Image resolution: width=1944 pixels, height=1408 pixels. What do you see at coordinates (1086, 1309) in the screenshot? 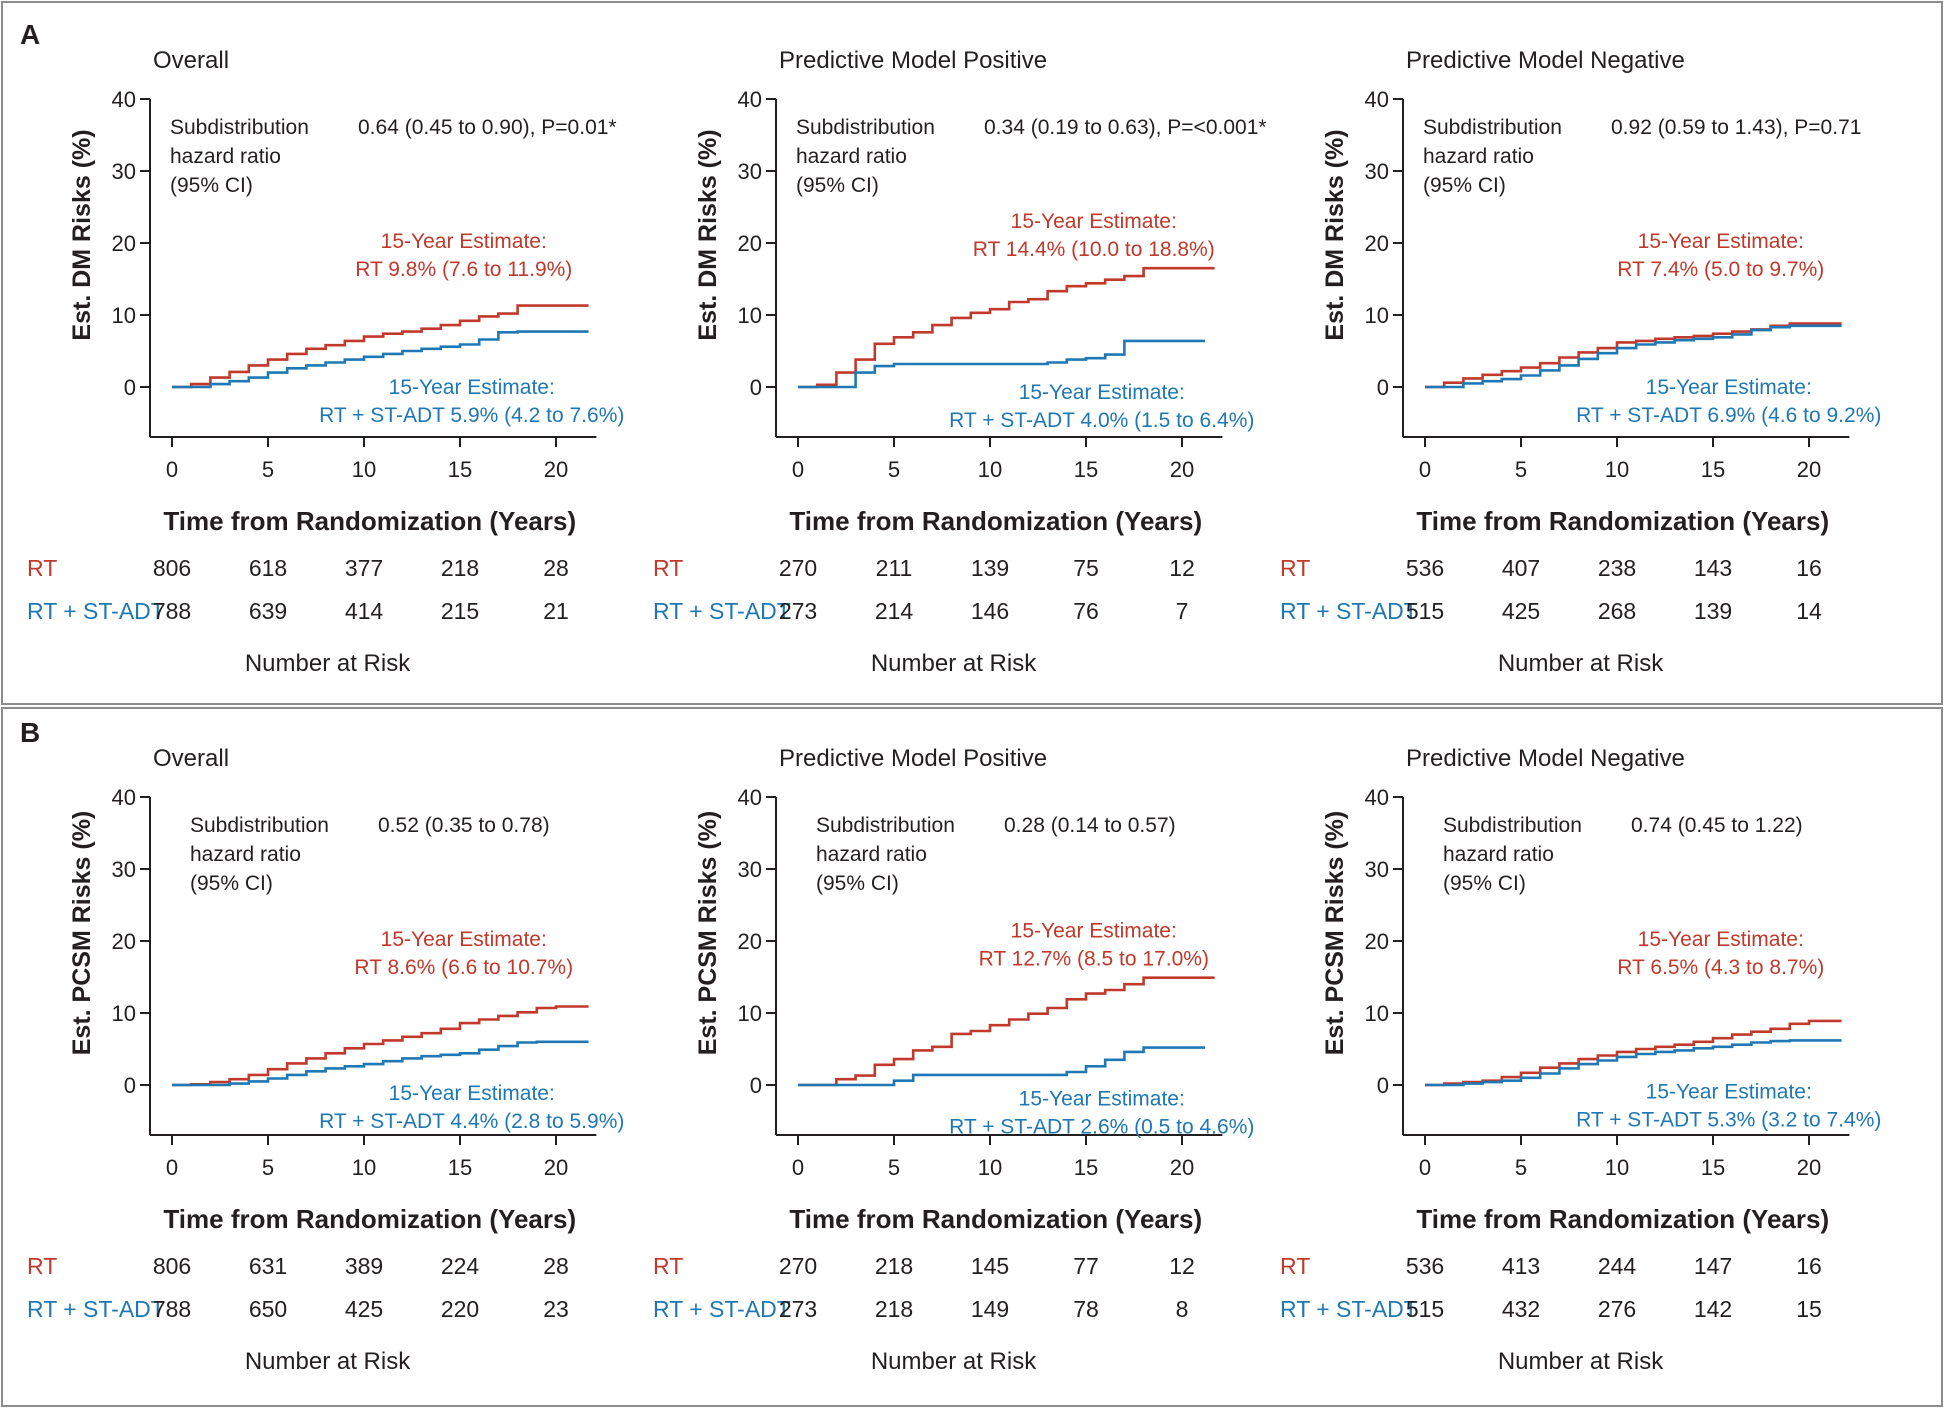
I see `nar-value-rt-st-adt: 78` at bounding box center [1086, 1309].